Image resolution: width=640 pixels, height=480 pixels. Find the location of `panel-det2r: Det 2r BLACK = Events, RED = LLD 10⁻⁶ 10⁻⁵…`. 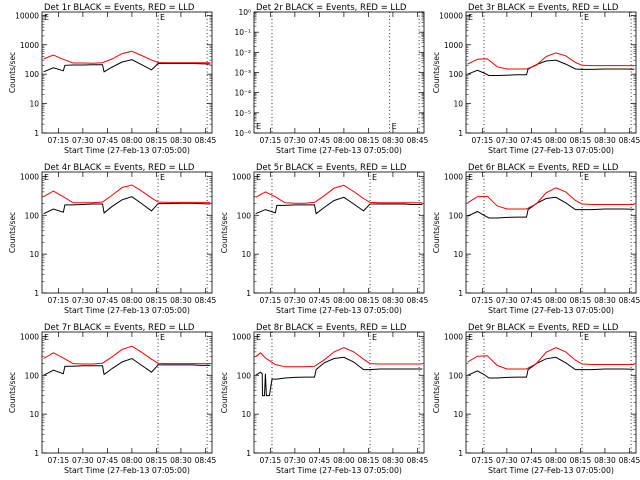

panel-det2r: Det 2r BLACK = Events, RED = LLD 10⁻⁶ 10⁻⁵… is located at coordinates (331, 79).